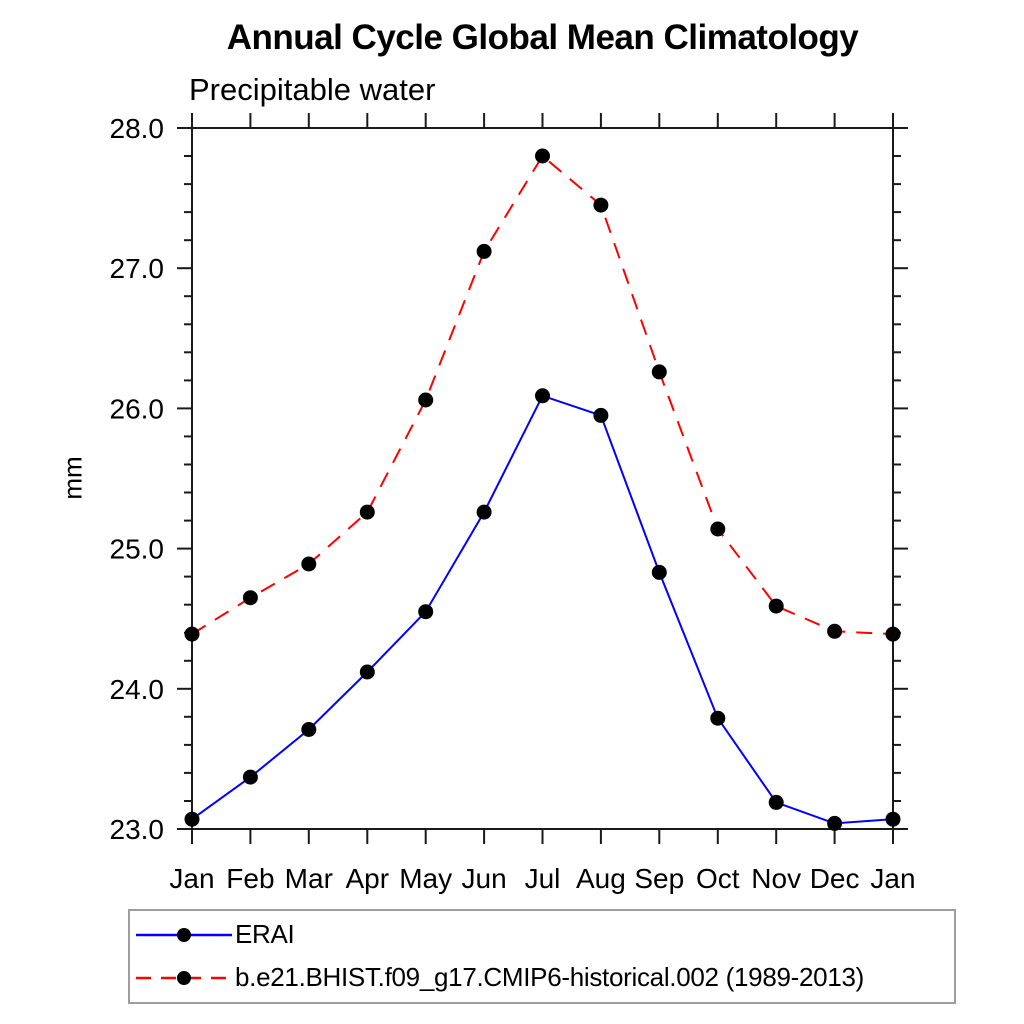 The image size is (1024, 1024). I want to click on legend-label: ERAI, so click(265, 934).